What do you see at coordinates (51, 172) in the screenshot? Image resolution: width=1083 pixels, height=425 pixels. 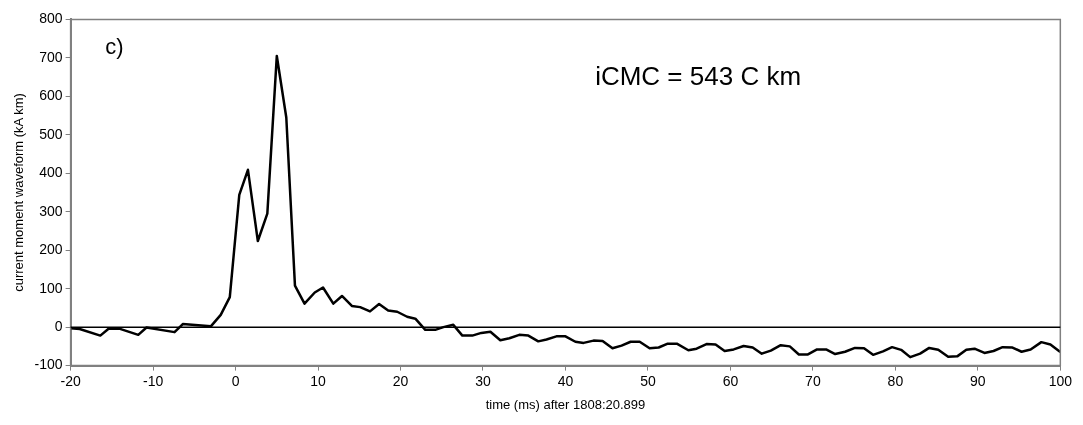 I see `y-tick-label: 400` at bounding box center [51, 172].